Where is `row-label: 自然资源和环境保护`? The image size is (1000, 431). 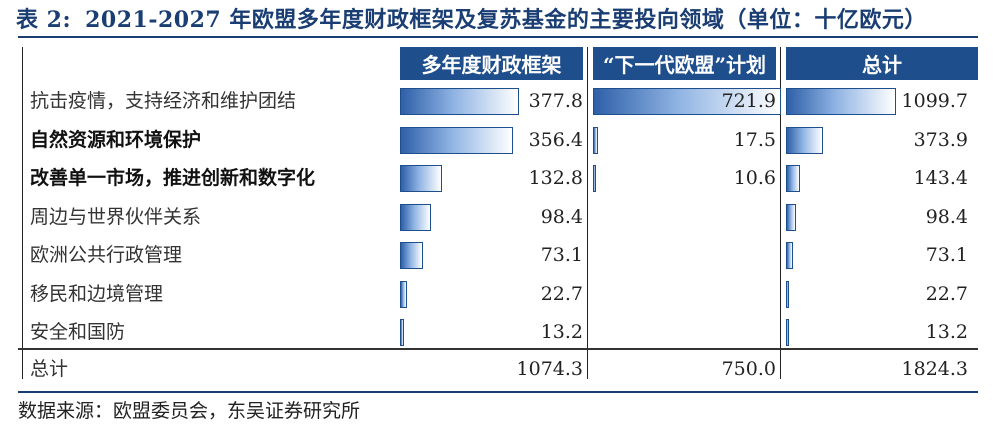 row-label: 自然资源和环境保护 is located at coordinates (116, 139).